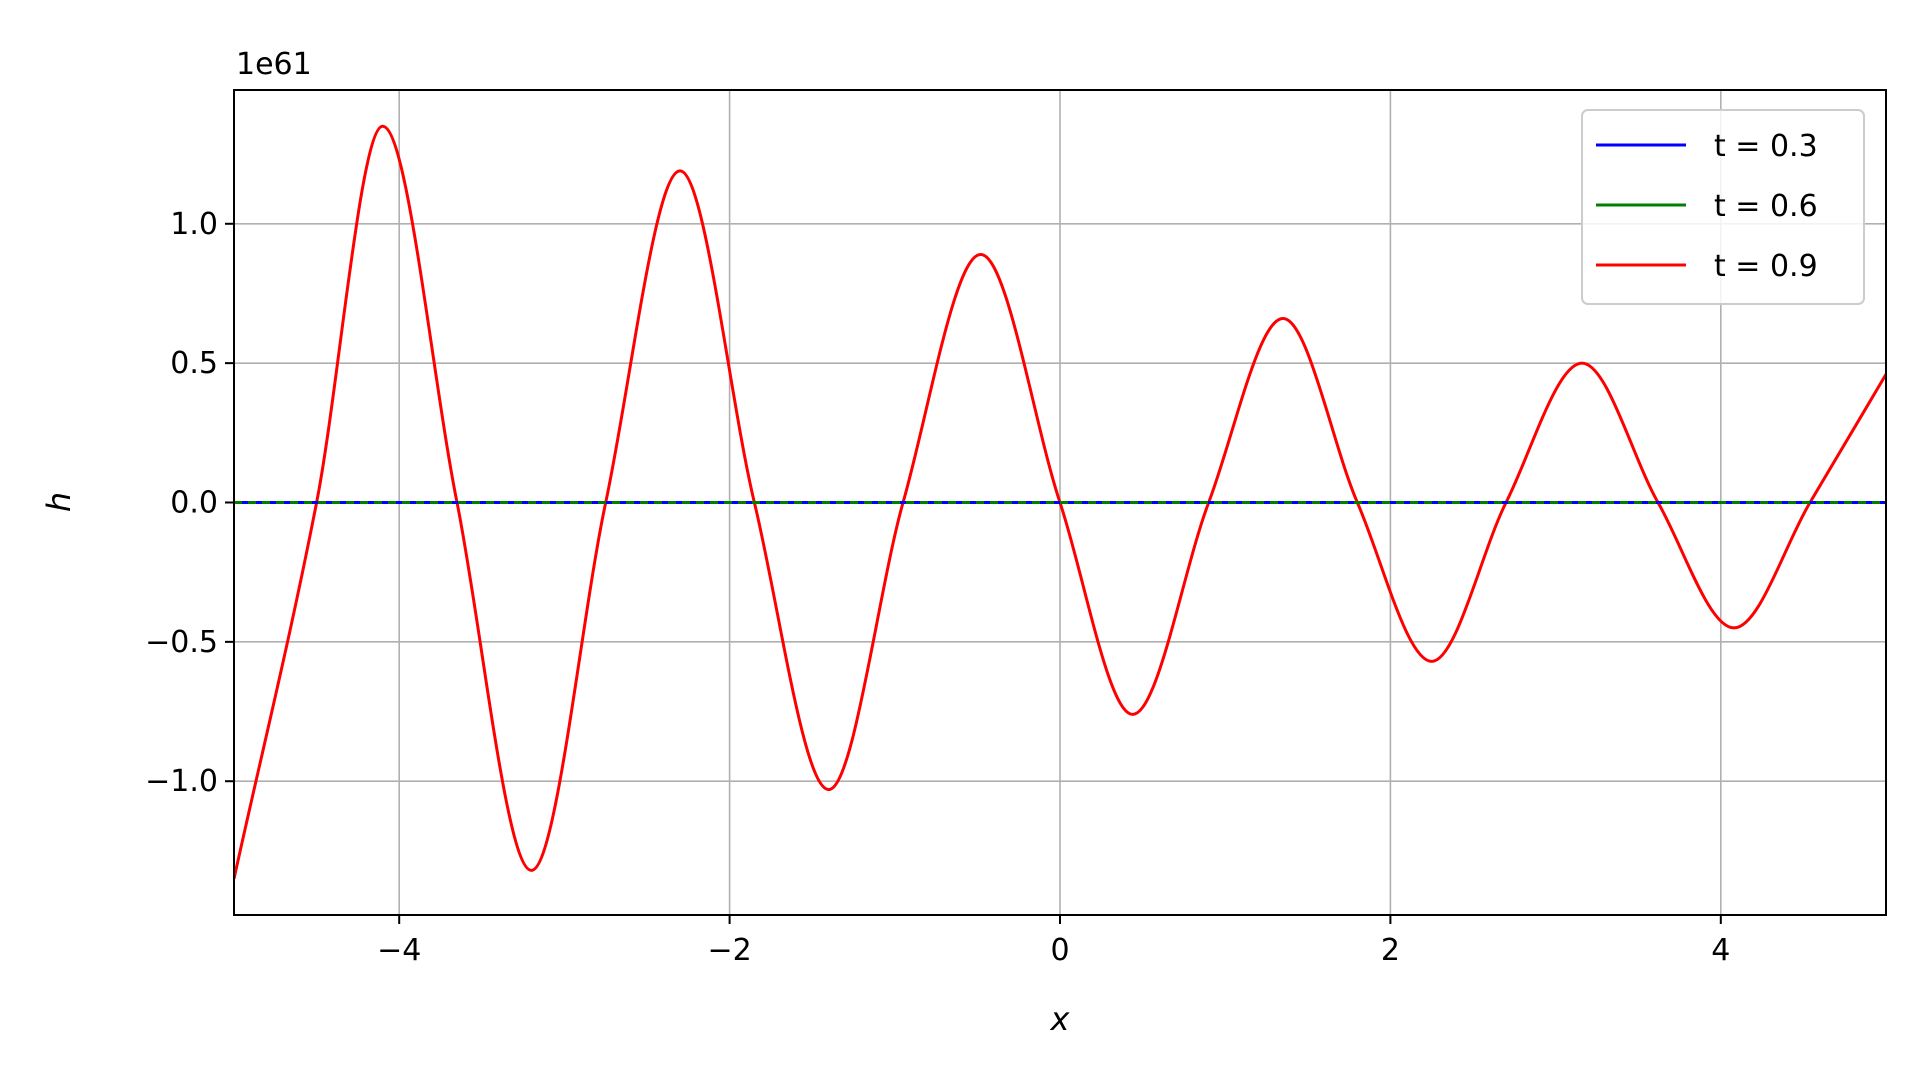 This screenshot has width=1920, height=1080. Describe the element at coordinates (59, 502) in the screenshot. I see `y-axis-label: h` at that location.